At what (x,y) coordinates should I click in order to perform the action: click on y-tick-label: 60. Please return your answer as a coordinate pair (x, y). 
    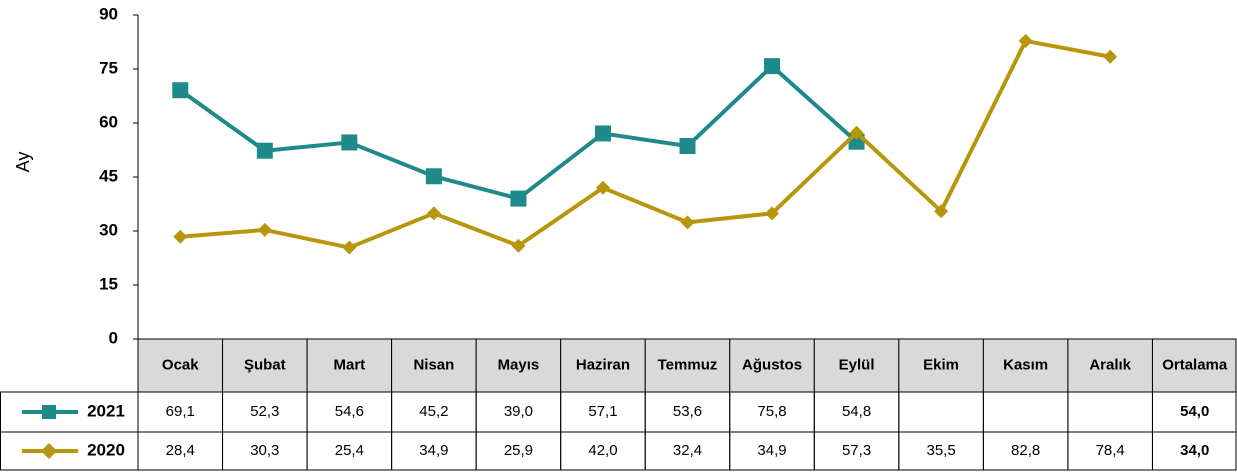
    Looking at the image, I should click on (108, 121).